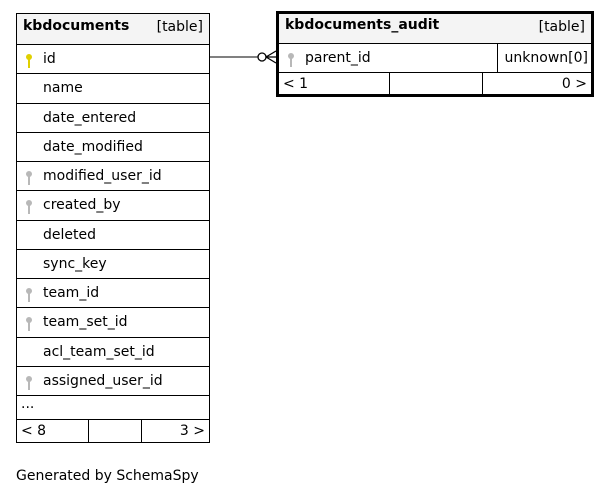  What do you see at coordinates (107, 476) in the screenshot?
I see `generated-by-text: Generated by SchemaSpy` at bounding box center [107, 476].